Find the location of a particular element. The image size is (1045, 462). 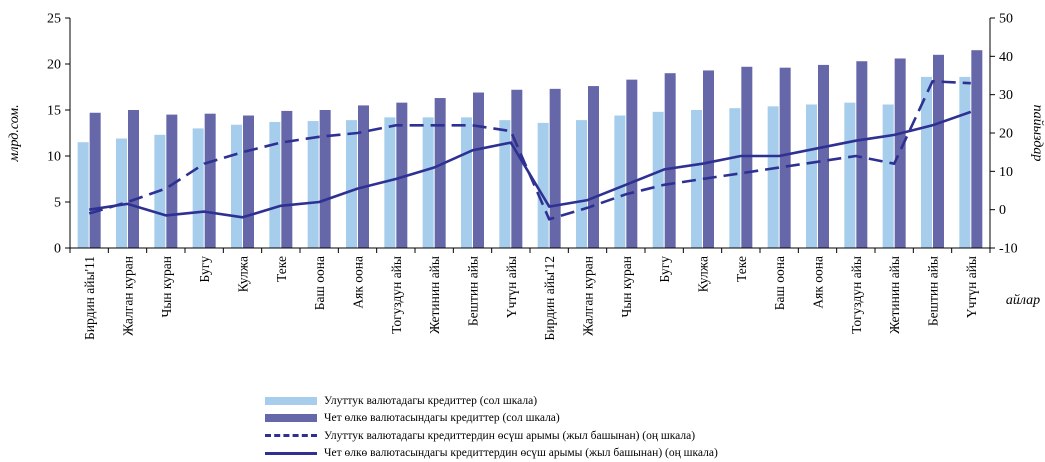

x-tick-label-13: Жалган куран is located at coordinates (588, 296).